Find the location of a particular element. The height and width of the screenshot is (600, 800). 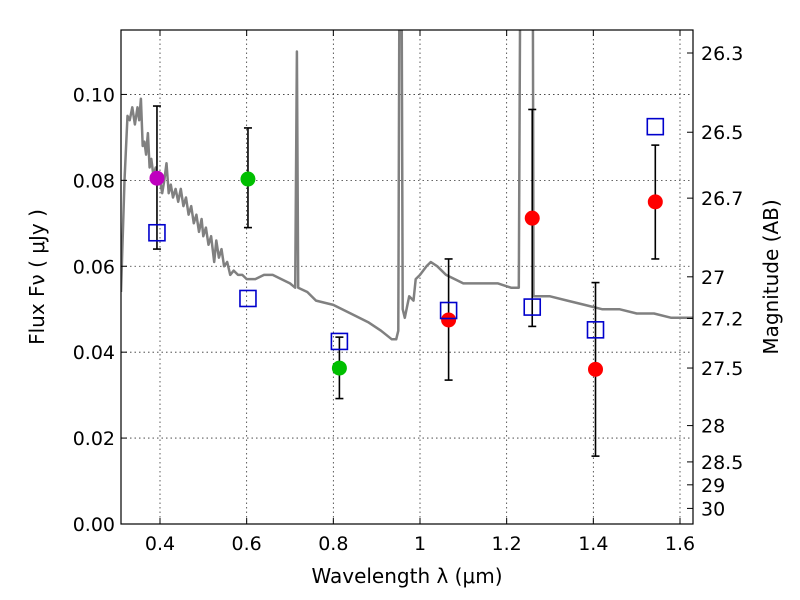

y-tick-label: 0.06 is located at coordinates (94, 267).